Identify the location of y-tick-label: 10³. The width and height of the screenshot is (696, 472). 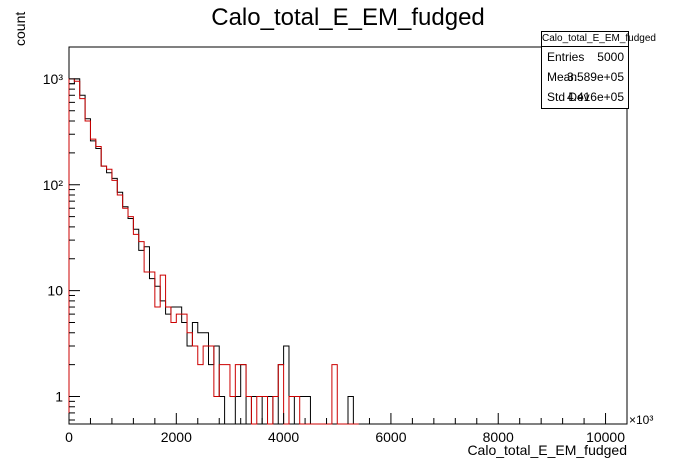
(53, 79).